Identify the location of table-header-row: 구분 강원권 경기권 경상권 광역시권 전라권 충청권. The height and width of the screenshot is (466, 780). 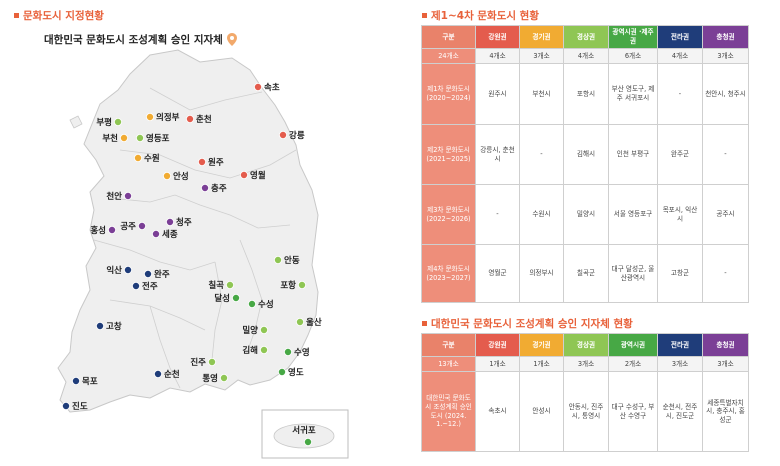
(585, 345).